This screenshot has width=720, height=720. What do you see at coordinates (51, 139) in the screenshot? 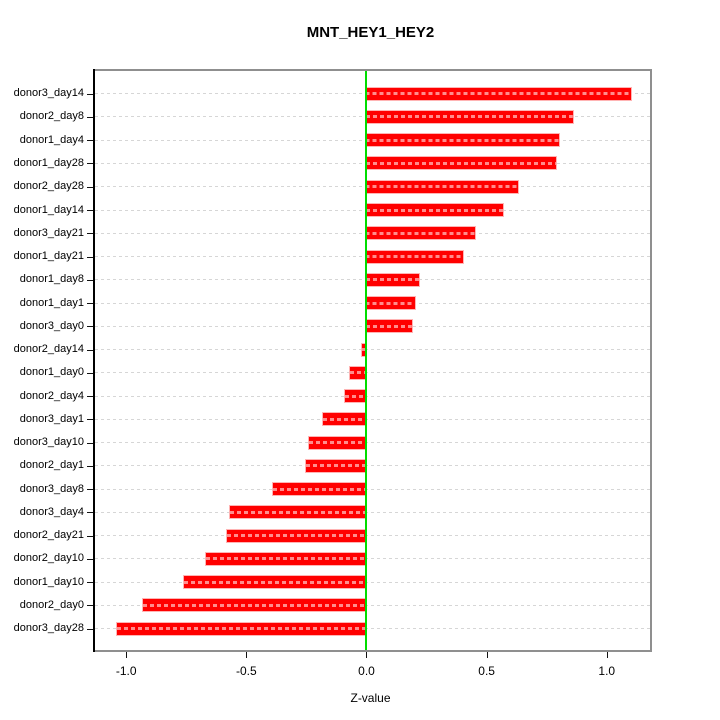
I see `y-axis-label: donor1_day4` at bounding box center [51, 139].